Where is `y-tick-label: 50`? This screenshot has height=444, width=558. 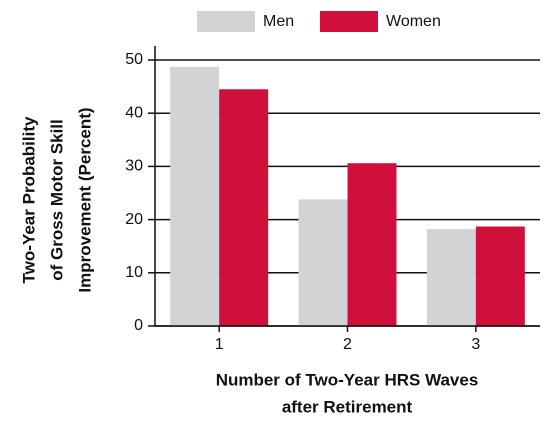 y-tick-label: 50 is located at coordinates (134, 59).